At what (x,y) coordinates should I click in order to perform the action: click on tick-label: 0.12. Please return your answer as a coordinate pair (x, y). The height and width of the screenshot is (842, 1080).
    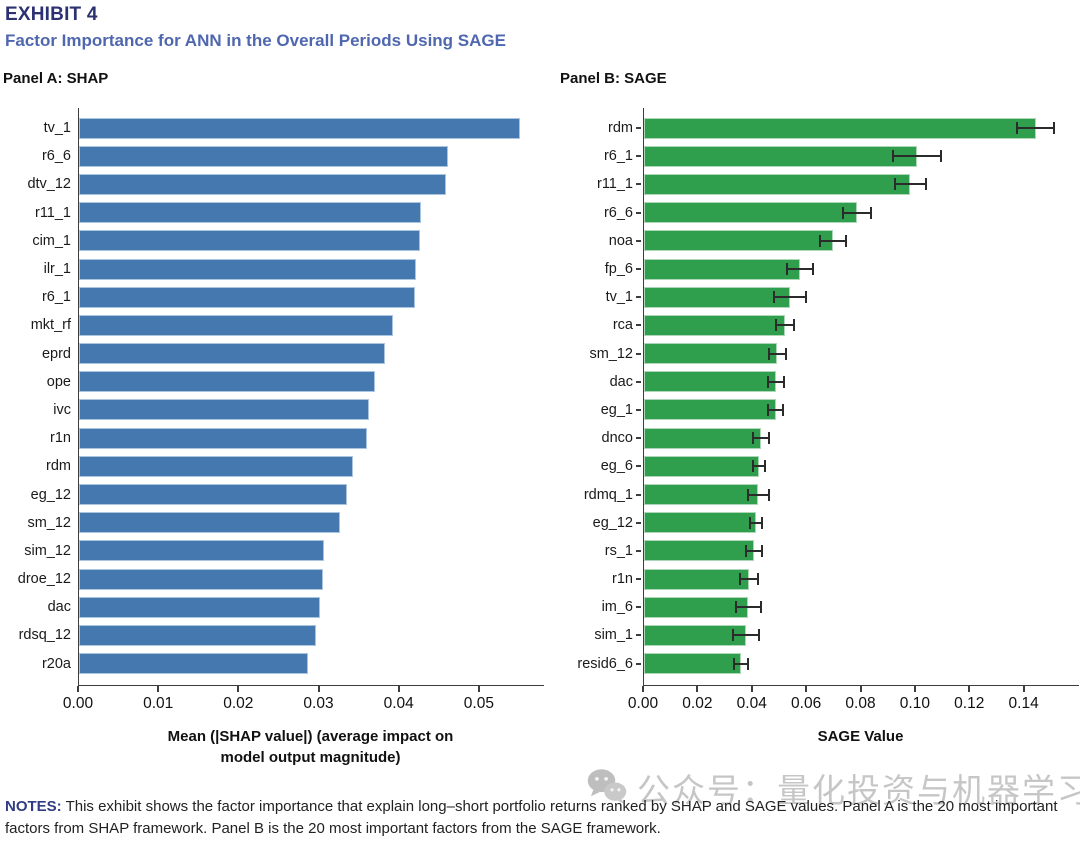
    Looking at the image, I should click on (969, 703).